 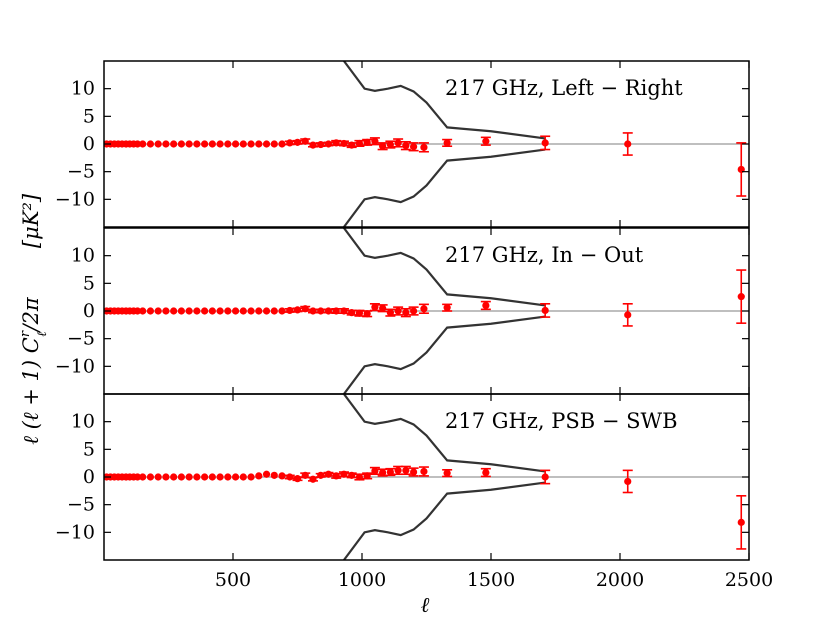 What do you see at coordinates (31, 391) in the screenshot?
I see `y-axis-label-main: ℓ (ℓ + 1) C` at bounding box center [31, 391].